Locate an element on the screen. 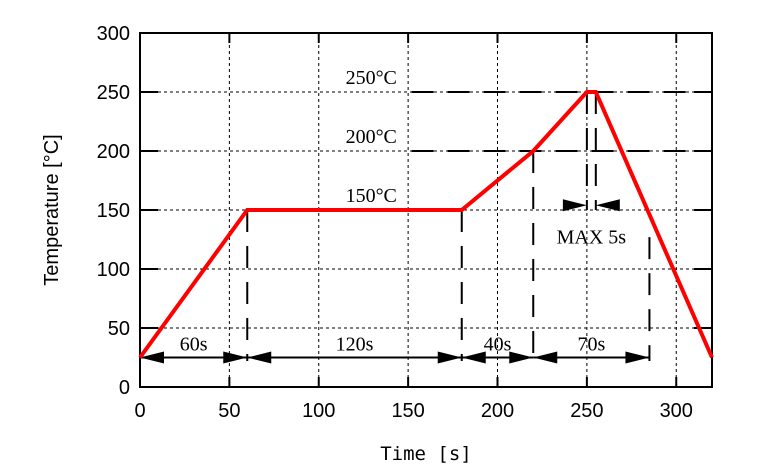 The image size is (782, 470). interval-label: 70s is located at coordinates (591, 345).